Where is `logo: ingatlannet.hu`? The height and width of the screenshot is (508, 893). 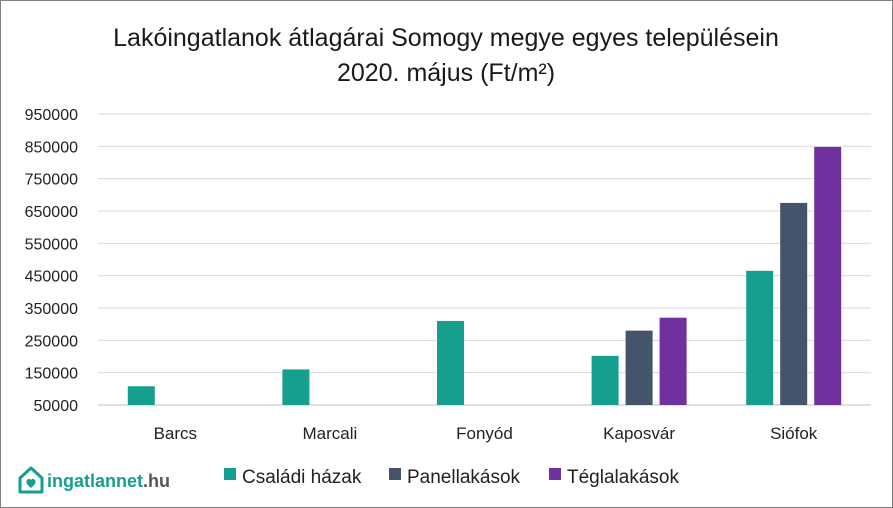 logo: ingatlannet.hu is located at coordinates (94, 480).